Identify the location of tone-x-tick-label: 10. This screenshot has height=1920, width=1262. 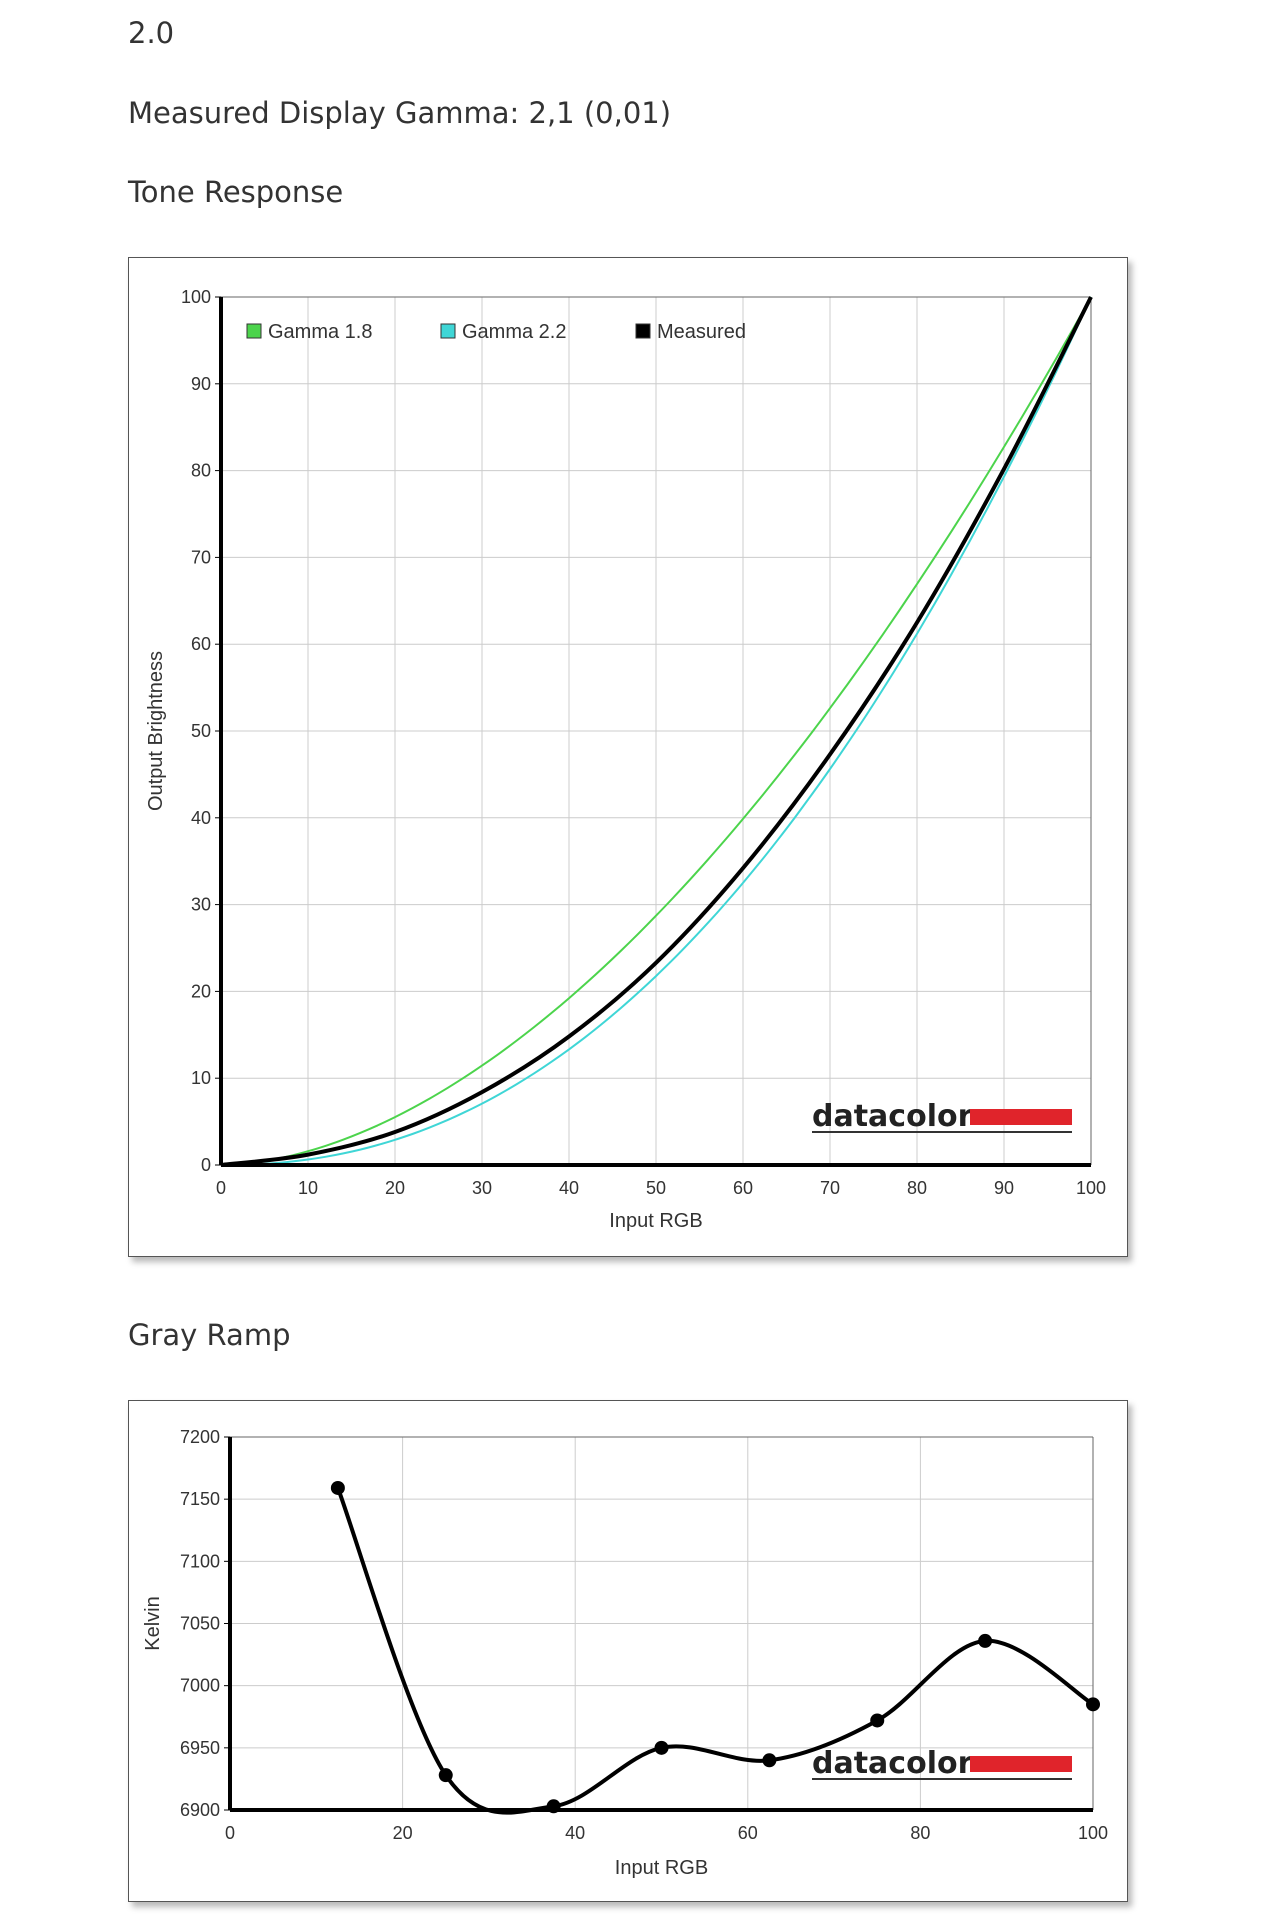
(308, 1188).